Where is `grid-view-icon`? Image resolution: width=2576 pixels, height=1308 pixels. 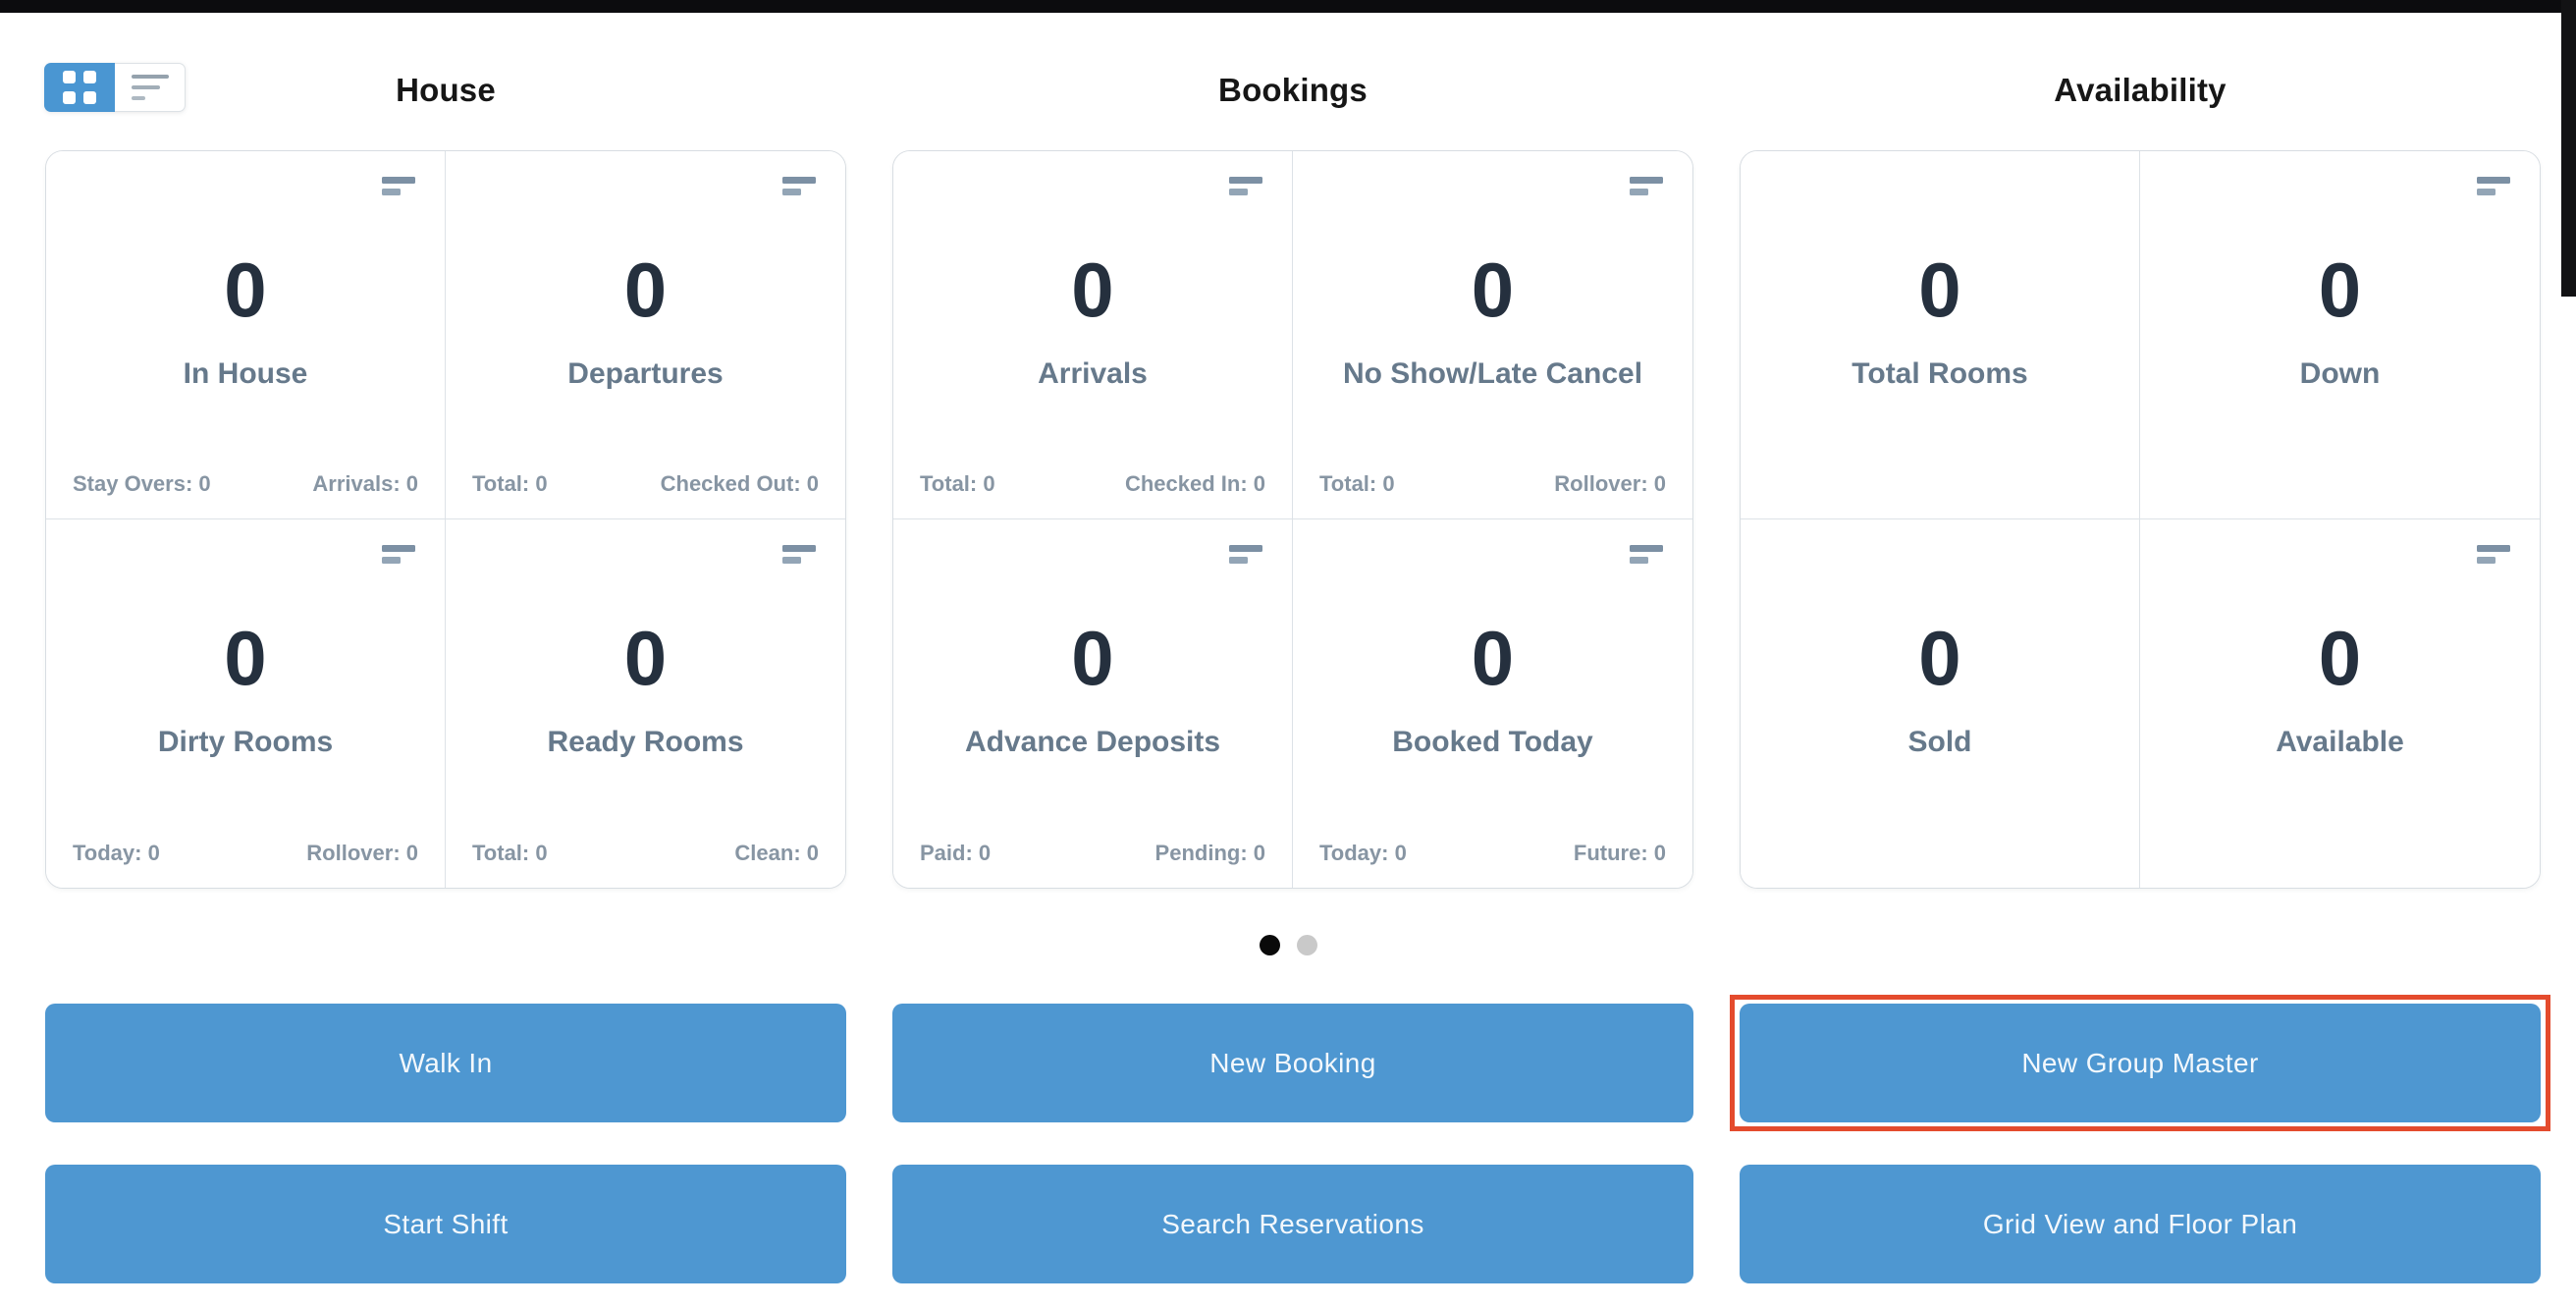
grid-view-icon is located at coordinates (79, 87).